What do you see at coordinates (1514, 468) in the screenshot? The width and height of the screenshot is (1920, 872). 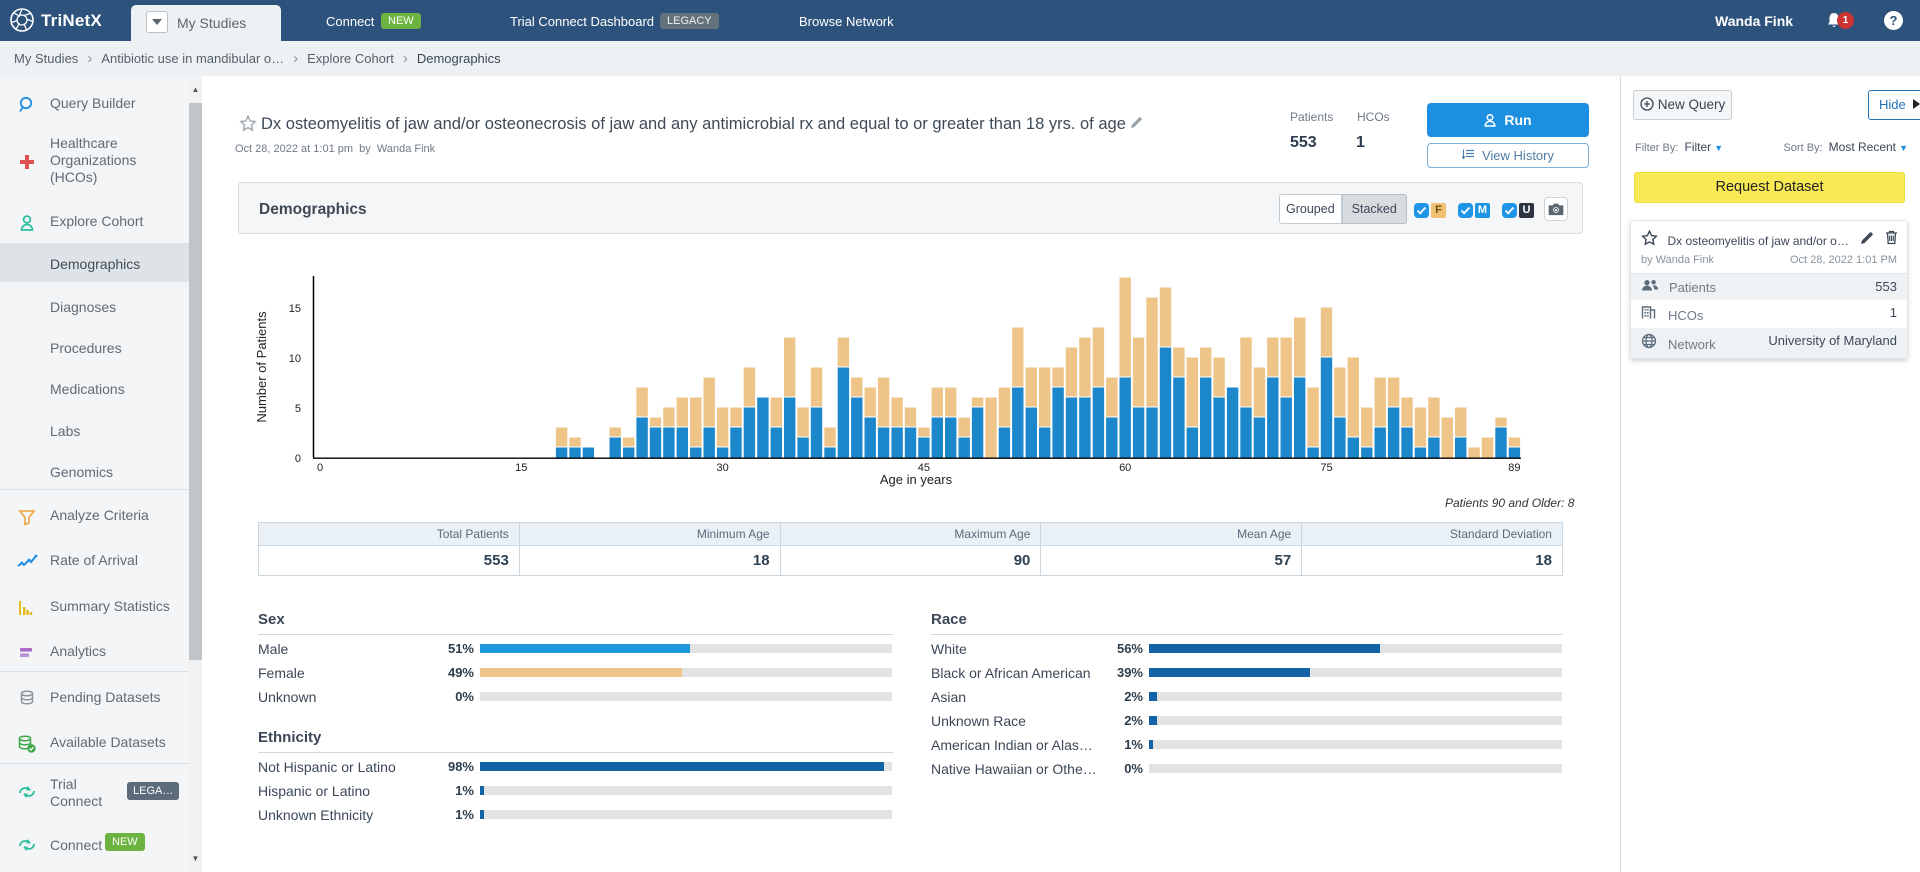 I see `svg-text: 89` at bounding box center [1514, 468].